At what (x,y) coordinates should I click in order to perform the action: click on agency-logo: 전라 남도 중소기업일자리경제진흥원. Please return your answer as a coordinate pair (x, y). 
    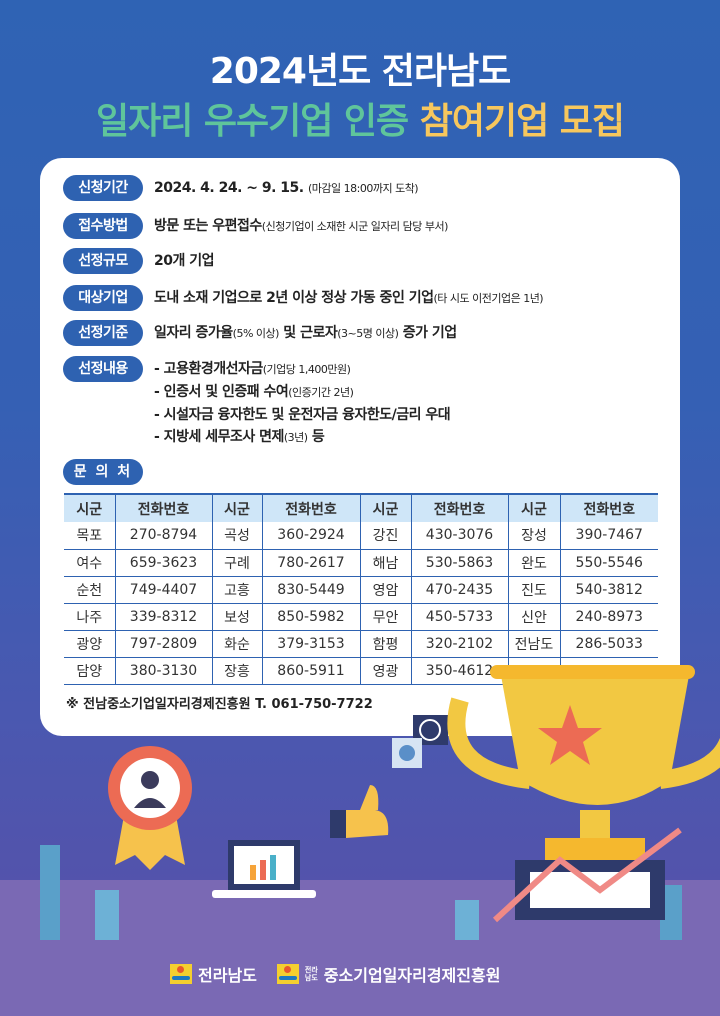
    Looking at the image, I should click on (388, 974).